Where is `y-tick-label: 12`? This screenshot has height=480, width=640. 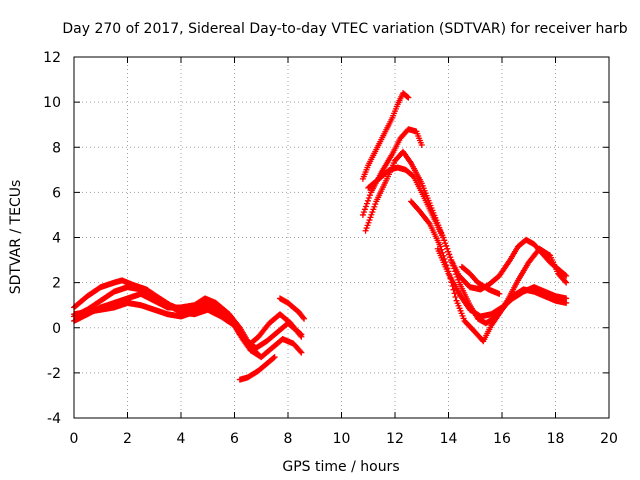 y-tick-label: 12 is located at coordinates (52, 58).